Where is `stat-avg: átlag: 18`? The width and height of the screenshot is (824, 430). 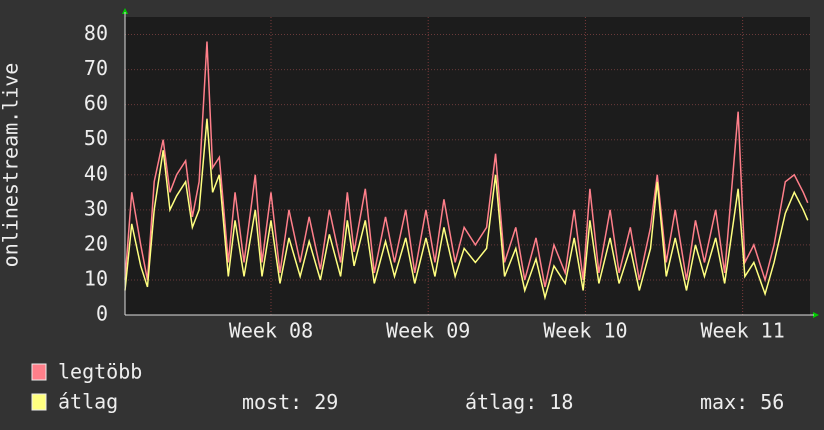 stat-avg: átlag: 18 is located at coordinates (519, 402).